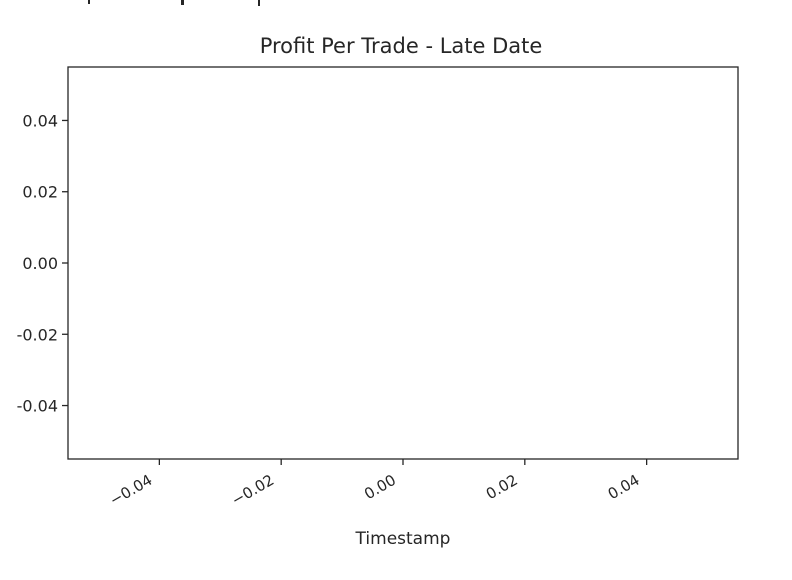 The image size is (792, 580). Describe the element at coordinates (174, 3) in the screenshot. I see `top-cropped-text-fragment` at that location.